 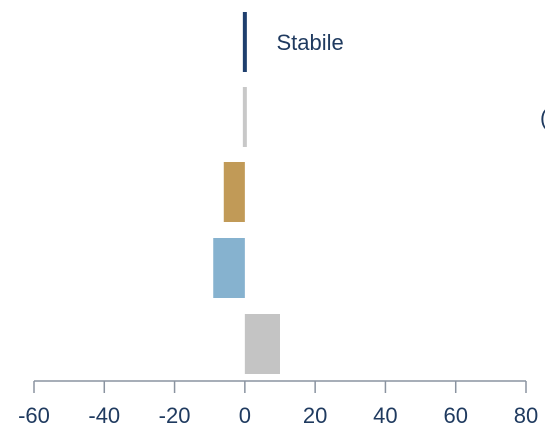 What do you see at coordinates (246, 193) in the screenshot?
I see `bars-group` at bounding box center [246, 193].